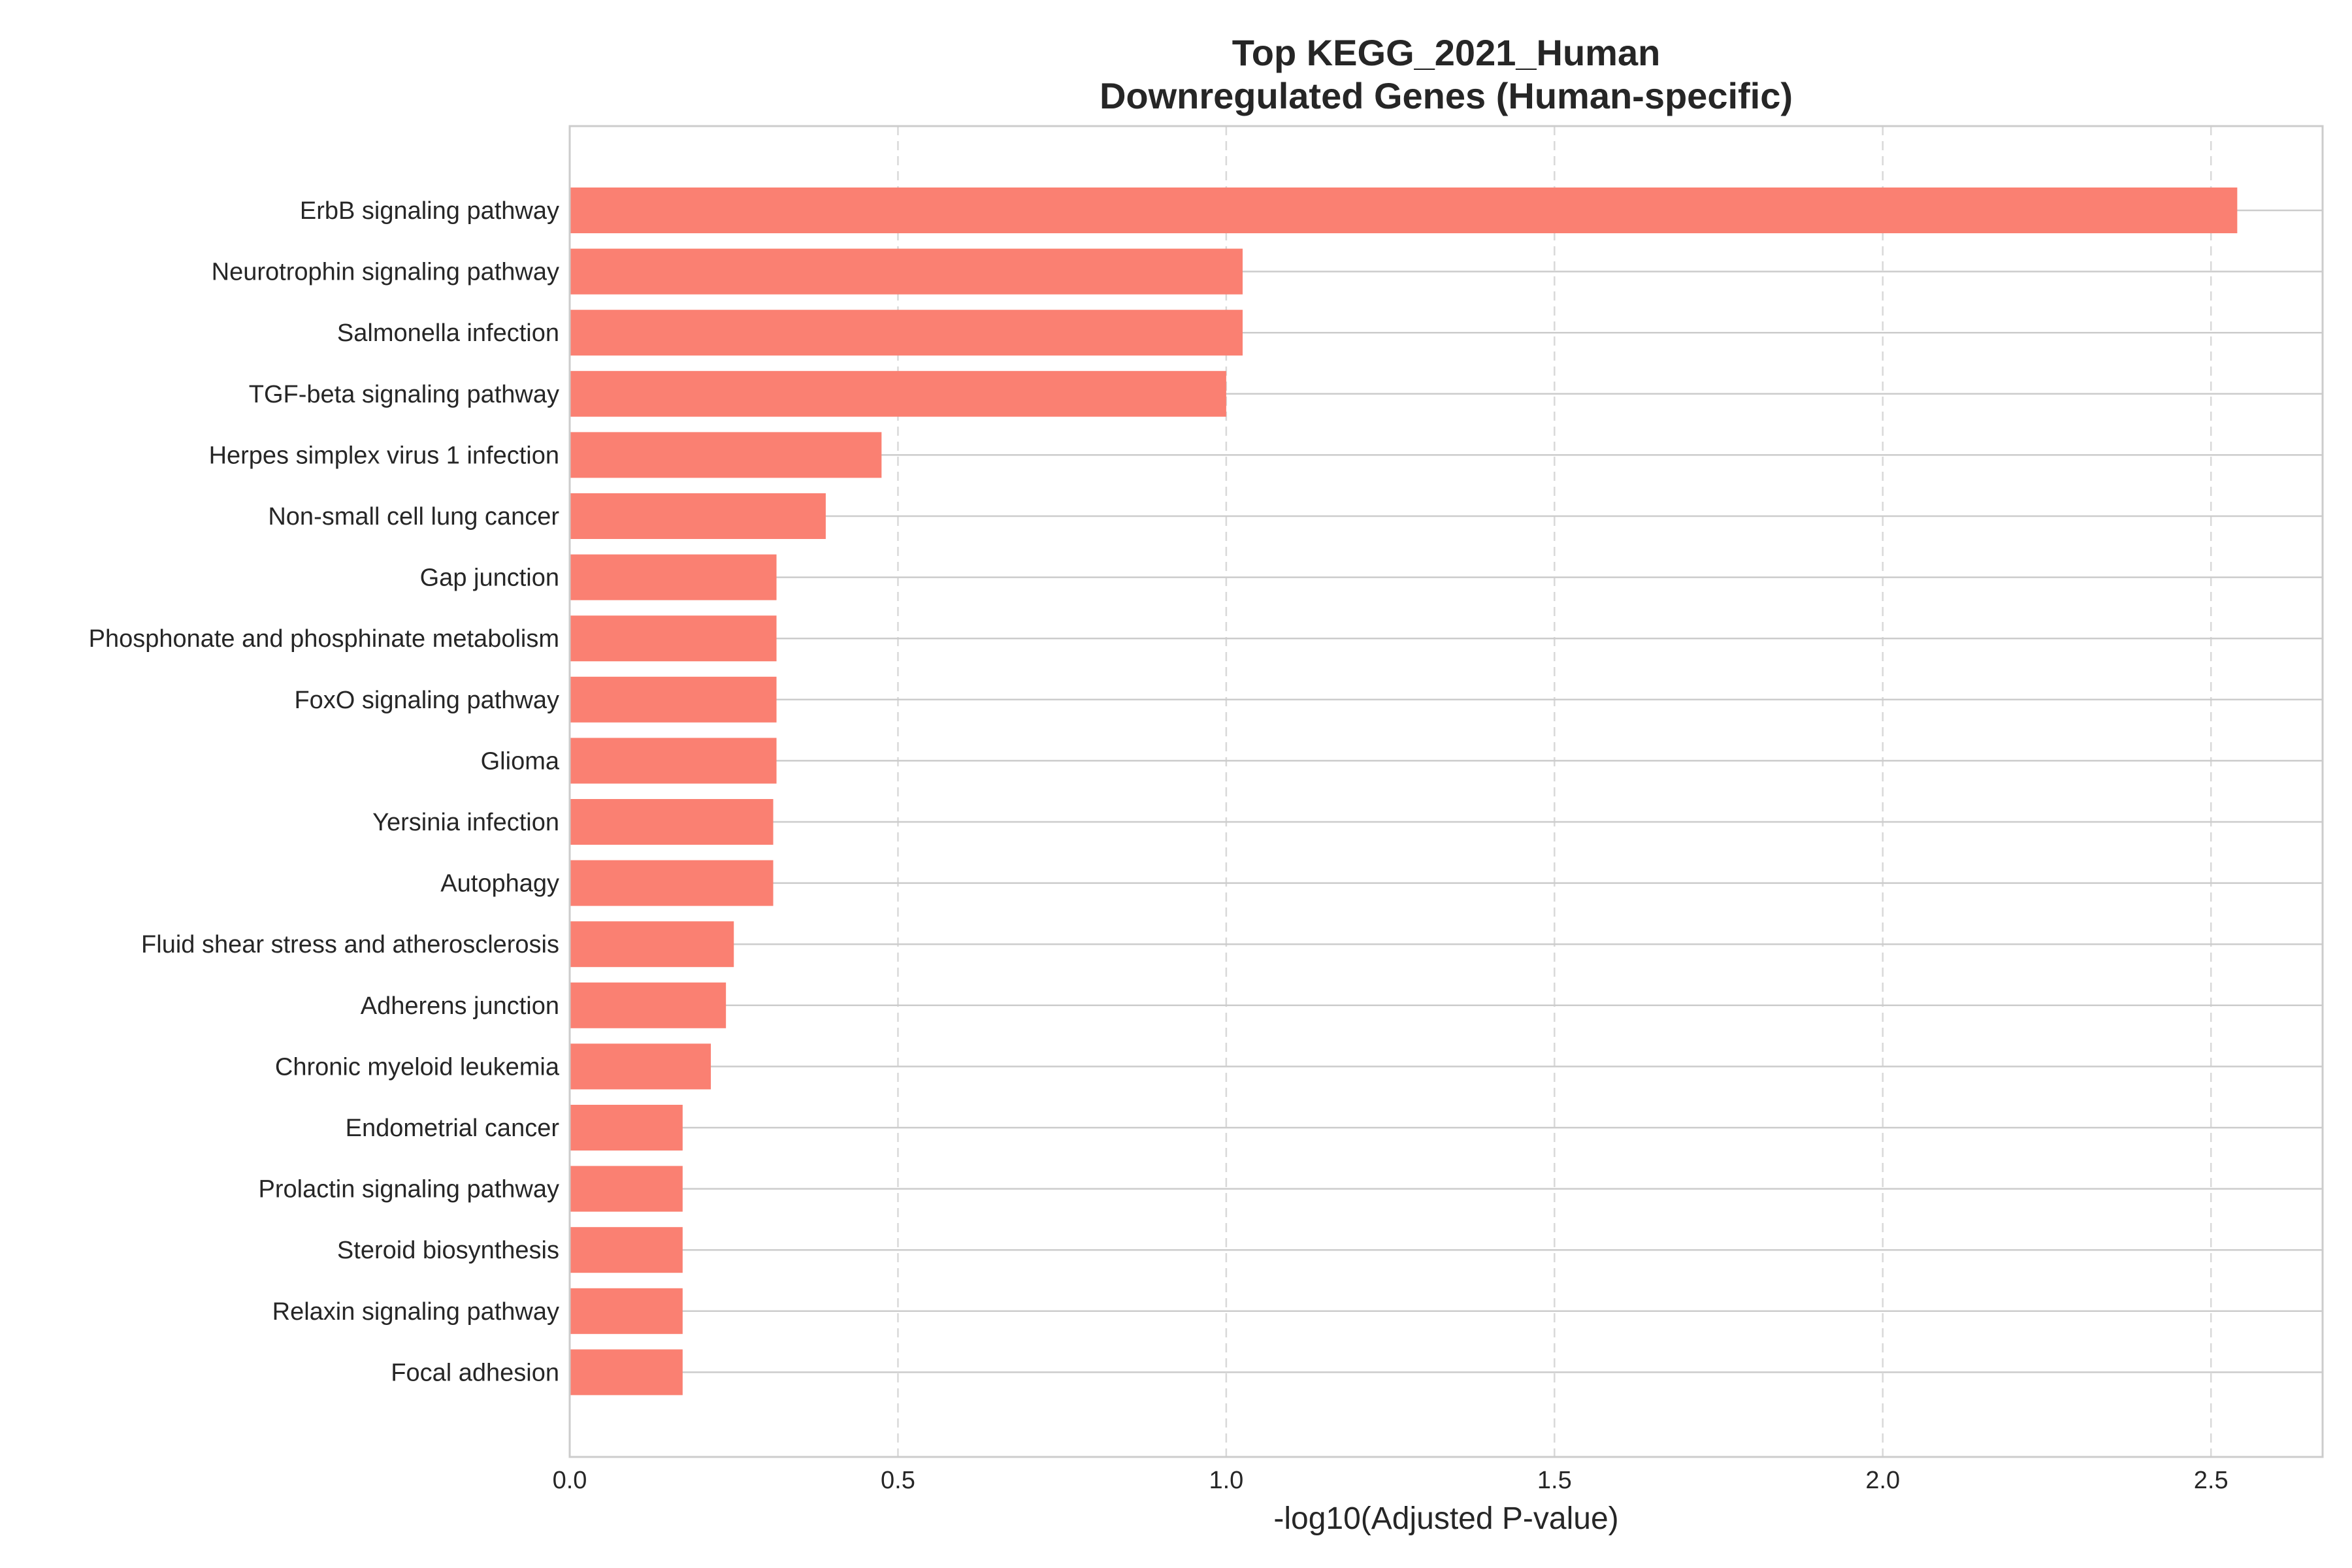  What do you see at coordinates (465, 822) in the screenshot?
I see `category-label-10: Yersinia infection` at bounding box center [465, 822].